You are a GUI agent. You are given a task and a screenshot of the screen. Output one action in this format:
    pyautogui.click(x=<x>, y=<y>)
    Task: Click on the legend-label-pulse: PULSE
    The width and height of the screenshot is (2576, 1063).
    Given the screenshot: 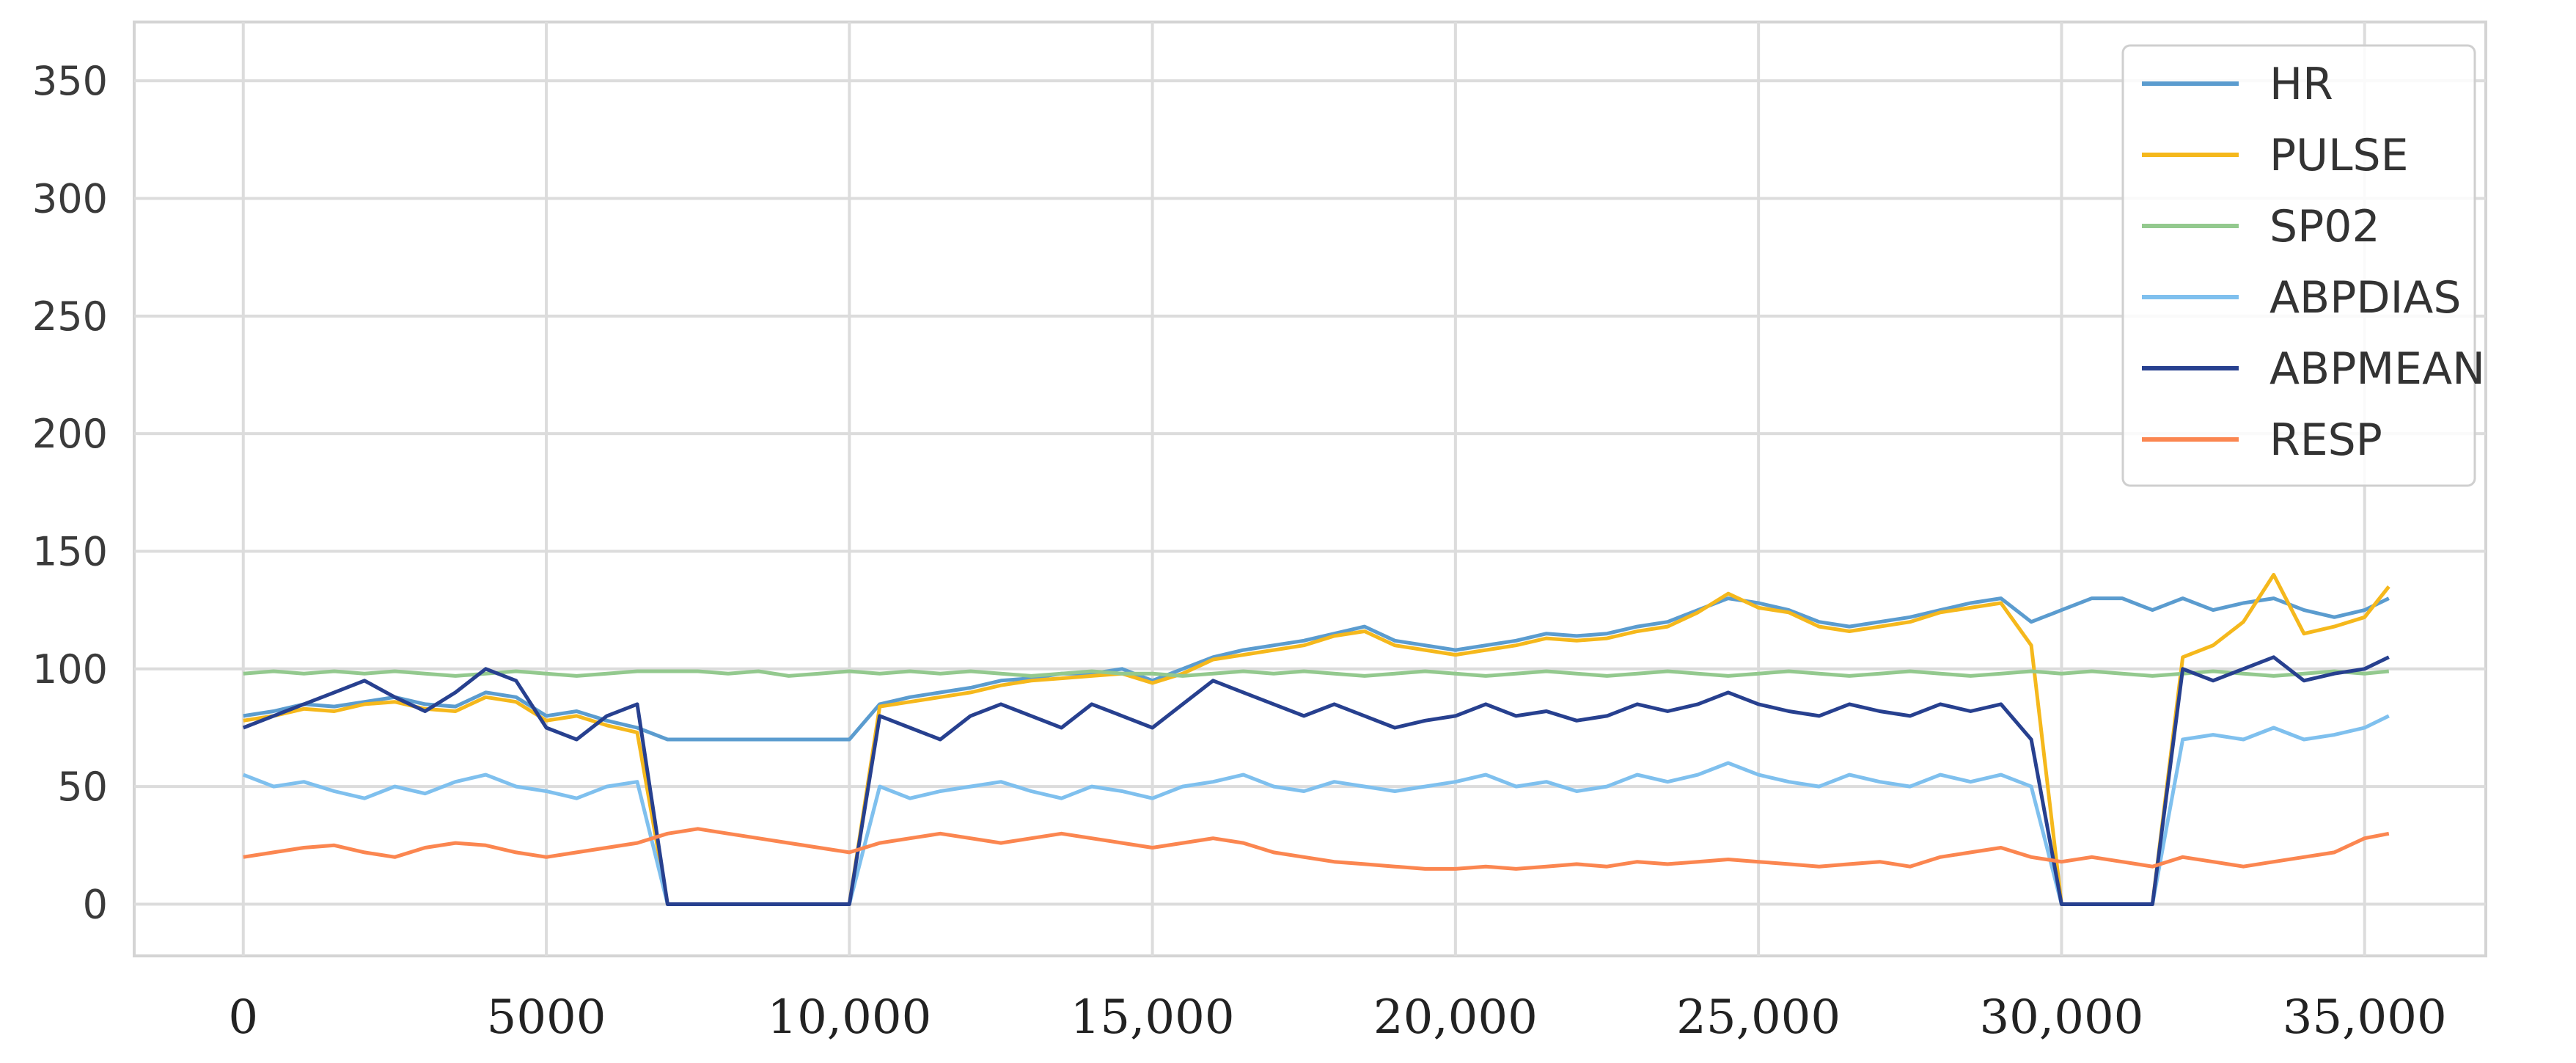 What is the action you would take?
    pyautogui.click(x=2339, y=156)
    